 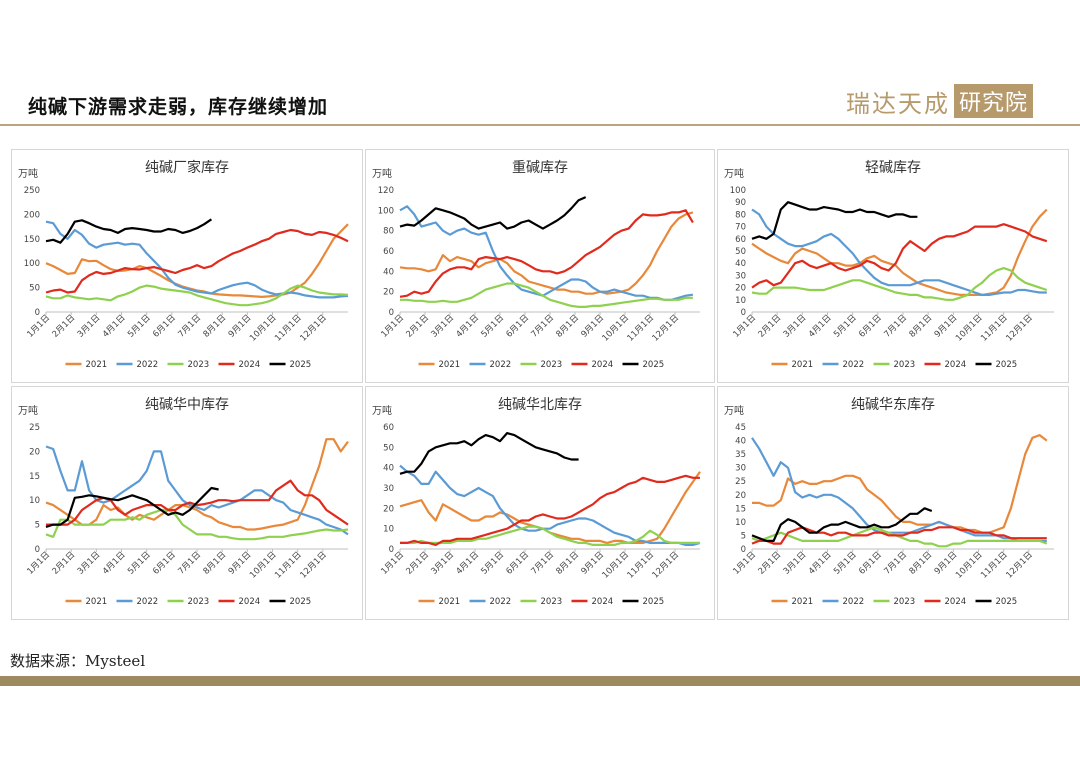 What do you see at coordinates (740, 215) in the screenshot?
I see `y-tick-label: 80` at bounding box center [740, 215].